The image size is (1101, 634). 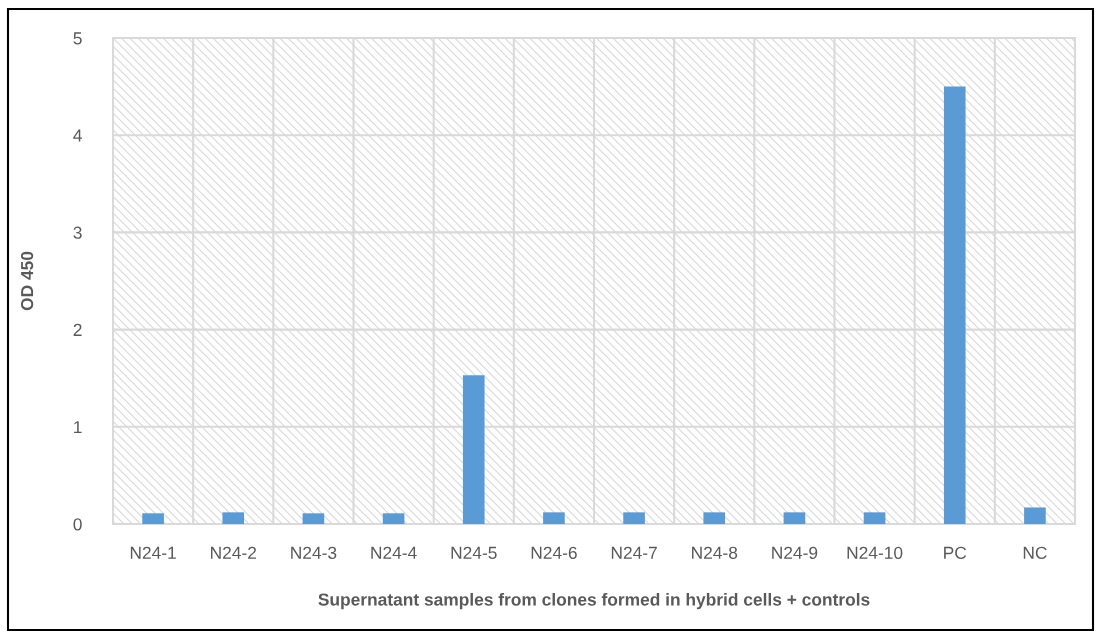 What do you see at coordinates (314, 552) in the screenshot?
I see `x-tick-label: N24-3` at bounding box center [314, 552].